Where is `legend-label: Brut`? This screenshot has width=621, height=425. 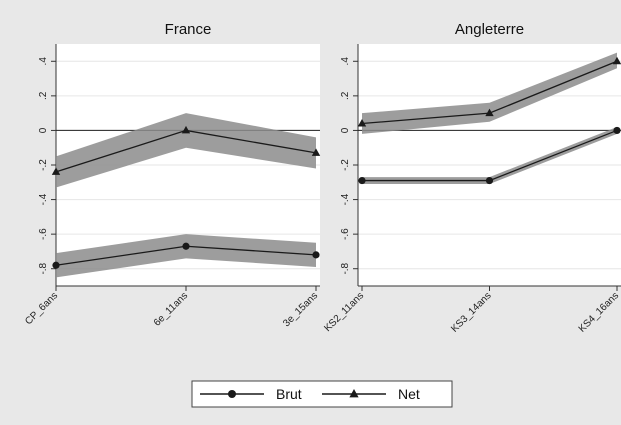
legend-label: Brut is located at coordinates (289, 394).